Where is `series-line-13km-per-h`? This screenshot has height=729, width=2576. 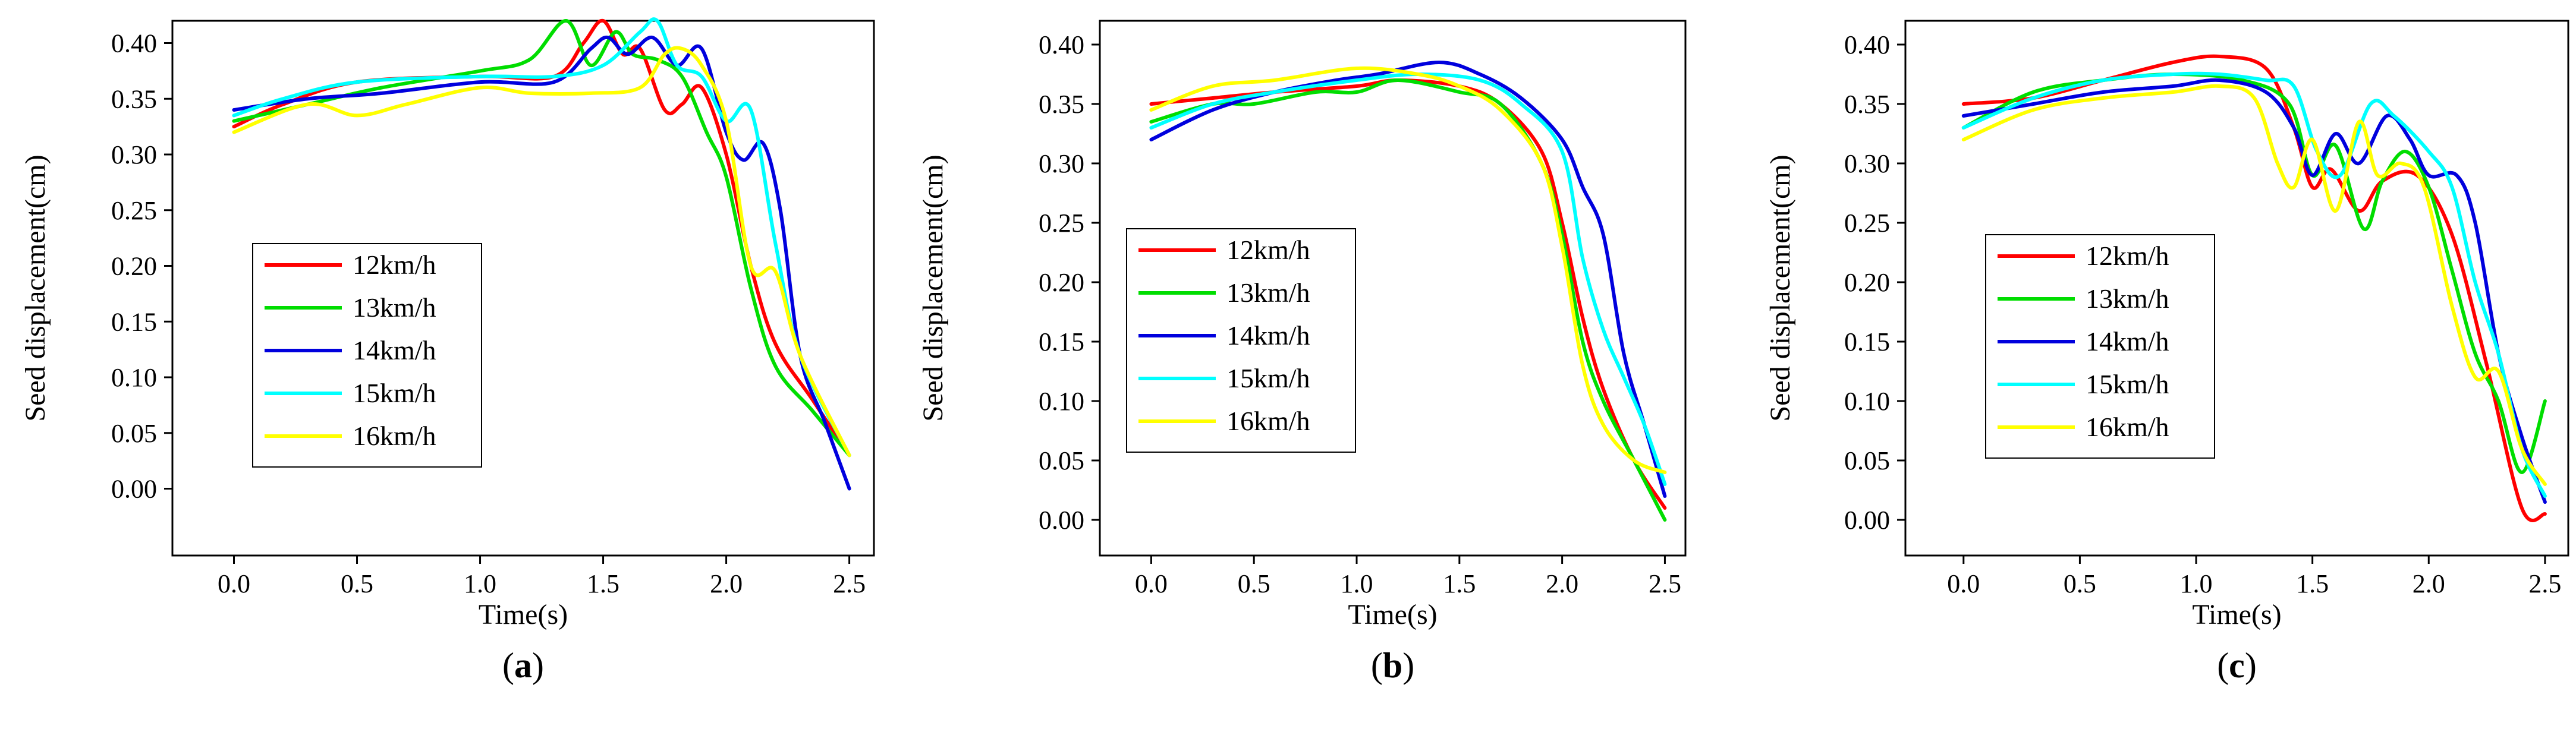
series-line-13km-per-h is located at coordinates (1408, 300).